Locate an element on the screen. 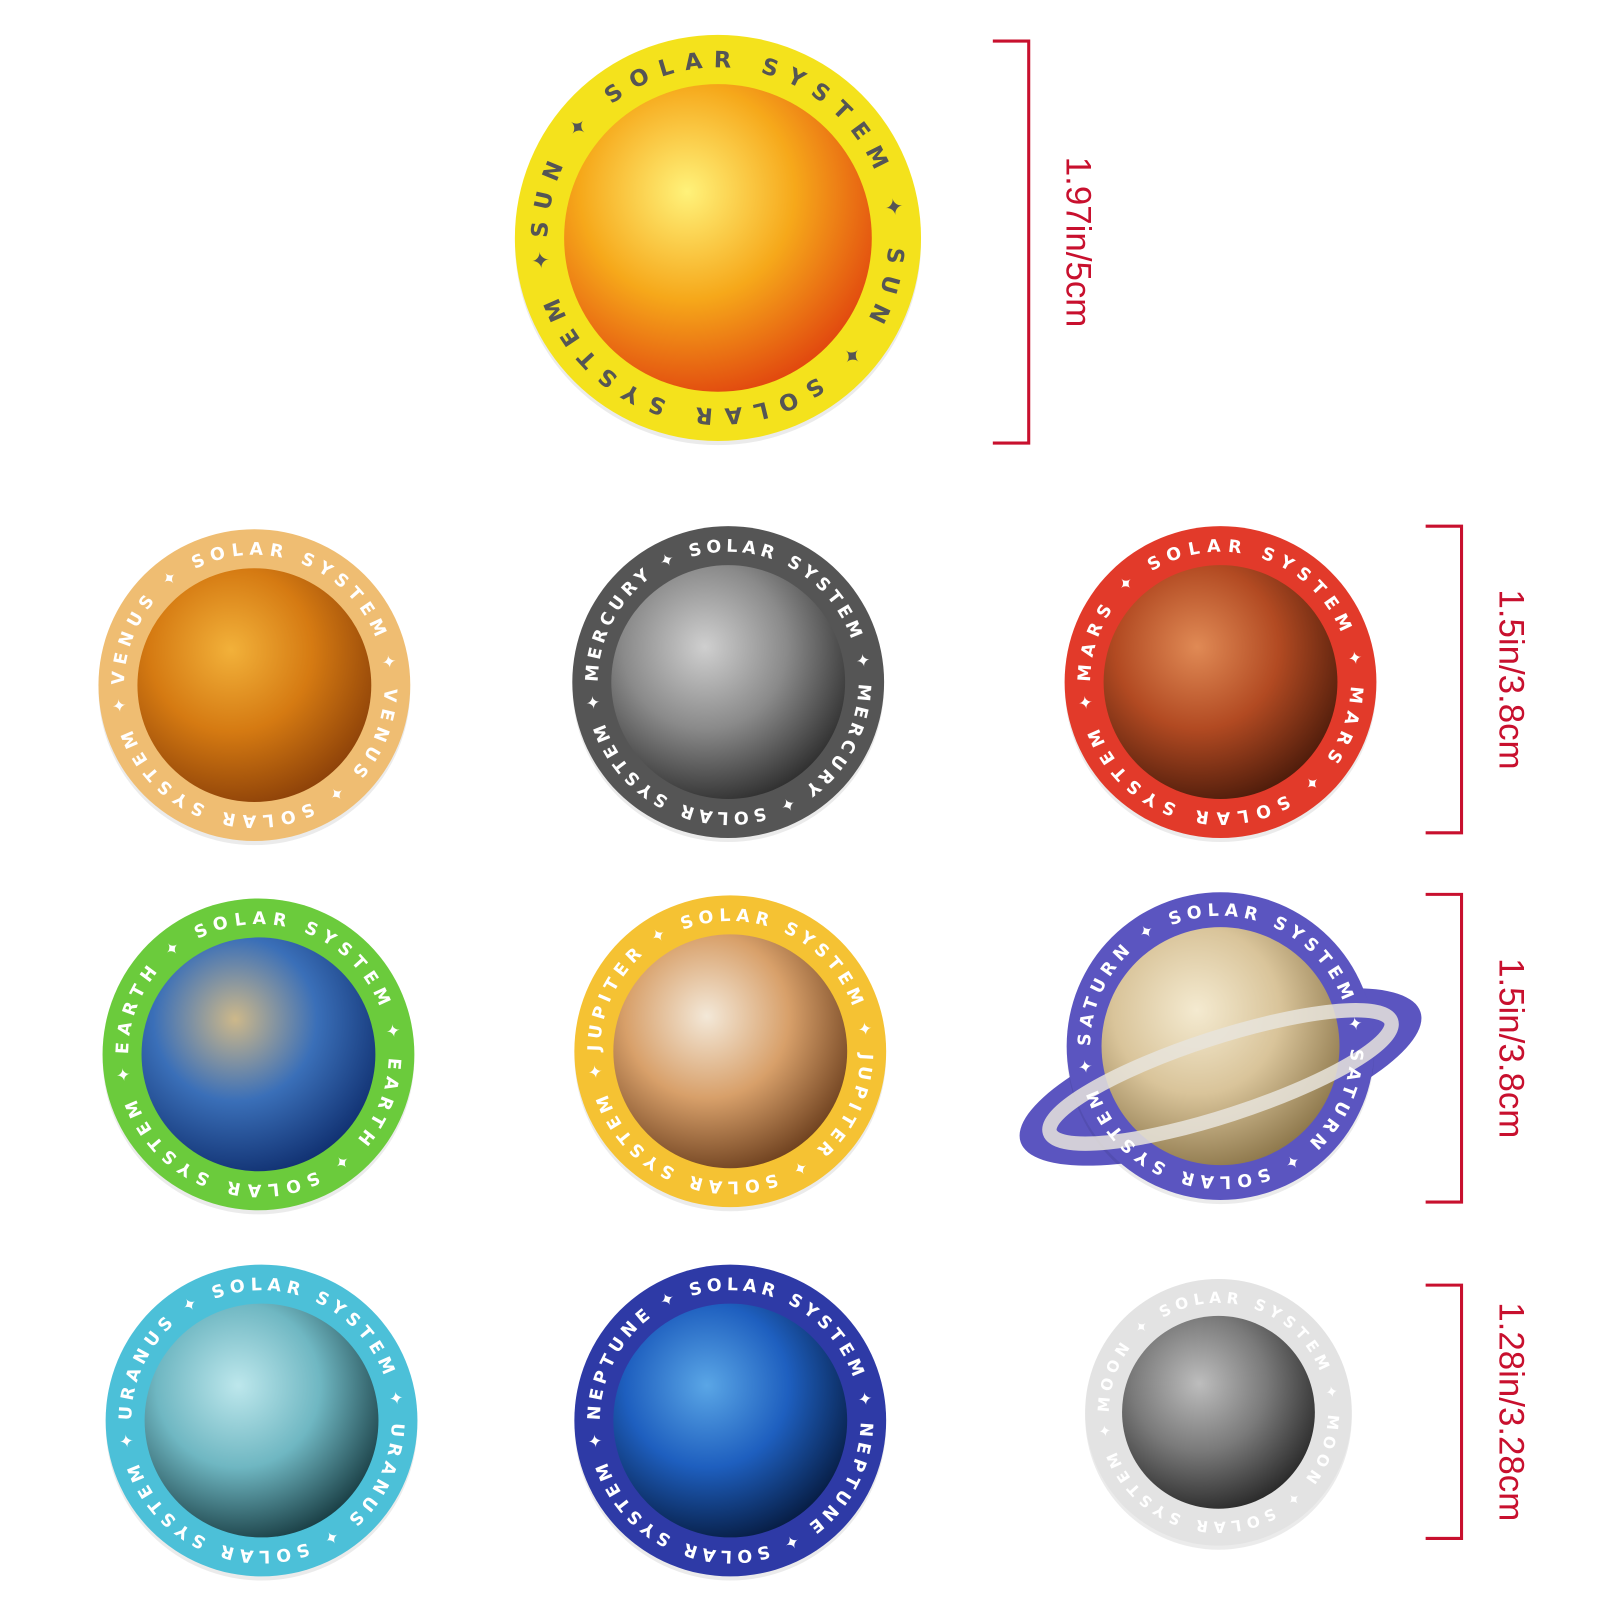  planet-venus is located at coordinates (254, 685).